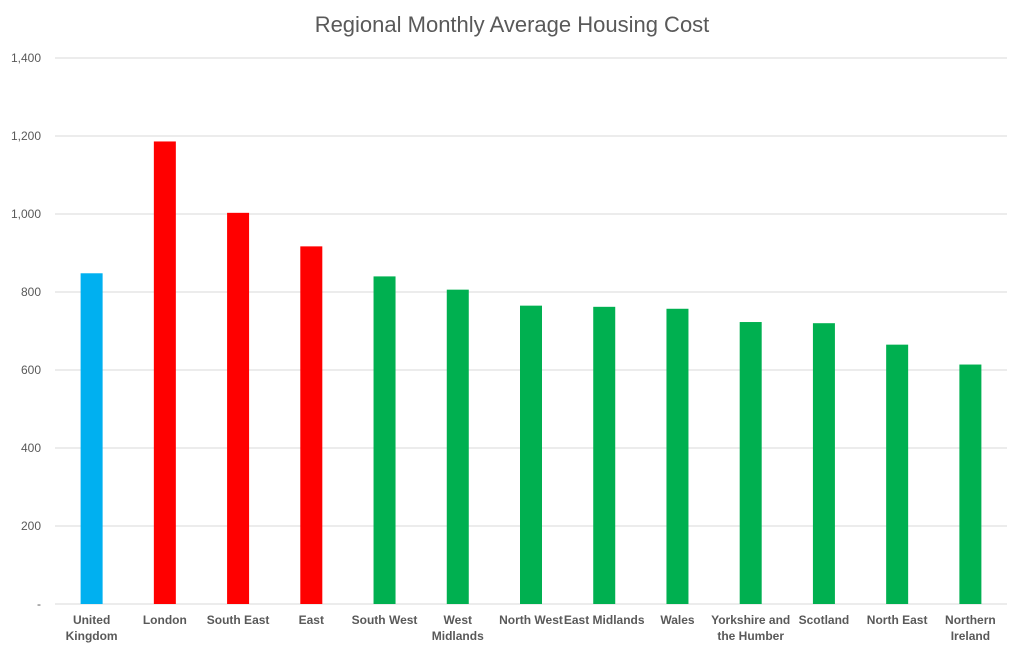  Describe the element at coordinates (26, 331) in the screenshot. I see `y-axis: - 200 400 600 800 1,000 1,200 1,400` at that location.